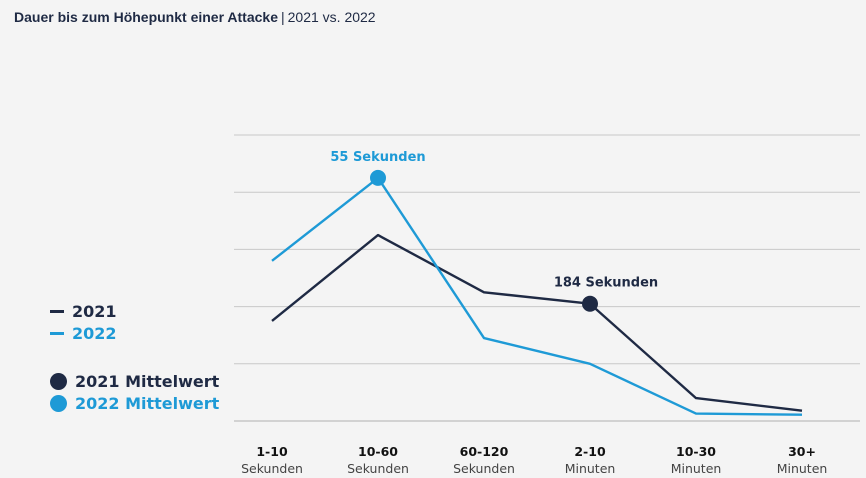 This screenshot has width=866, height=478. What do you see at coordinates (147, 403) in the screenshot?
I see `legend-label-2022-mean: 2022 Mittelwert` at bounding box center [147, 403].